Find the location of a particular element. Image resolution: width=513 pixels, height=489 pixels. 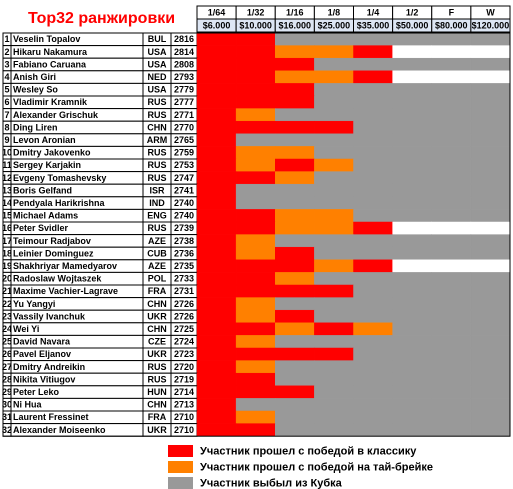

country: CHN is located at coordinates (157, 304).